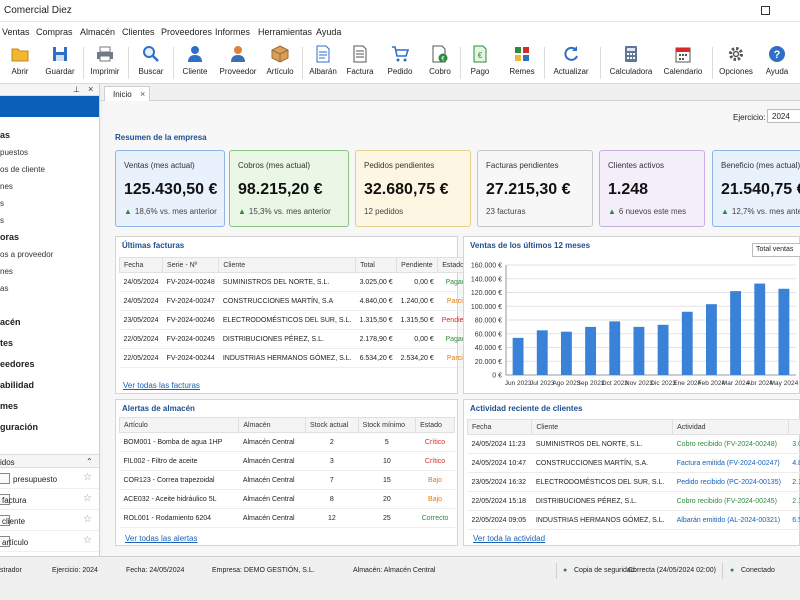 The height and width of the screenshot is (600, 800). Describe the element at coordinates (522, 63) in the screenshot. I see `remittances-button: Remes` at that location.